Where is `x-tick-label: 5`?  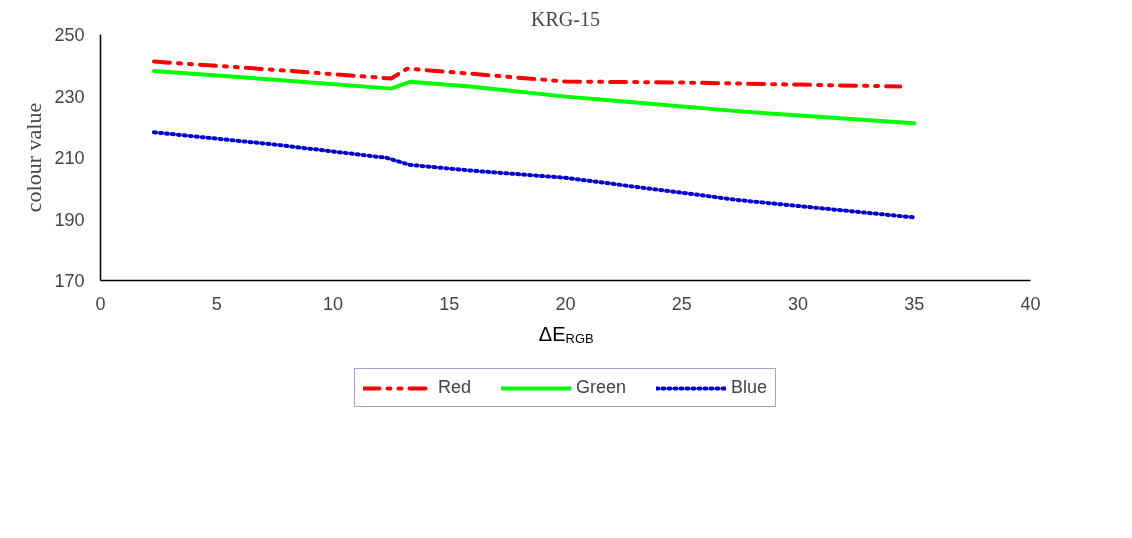 x-tick-label: 5 is located at coordinates (216, 303).